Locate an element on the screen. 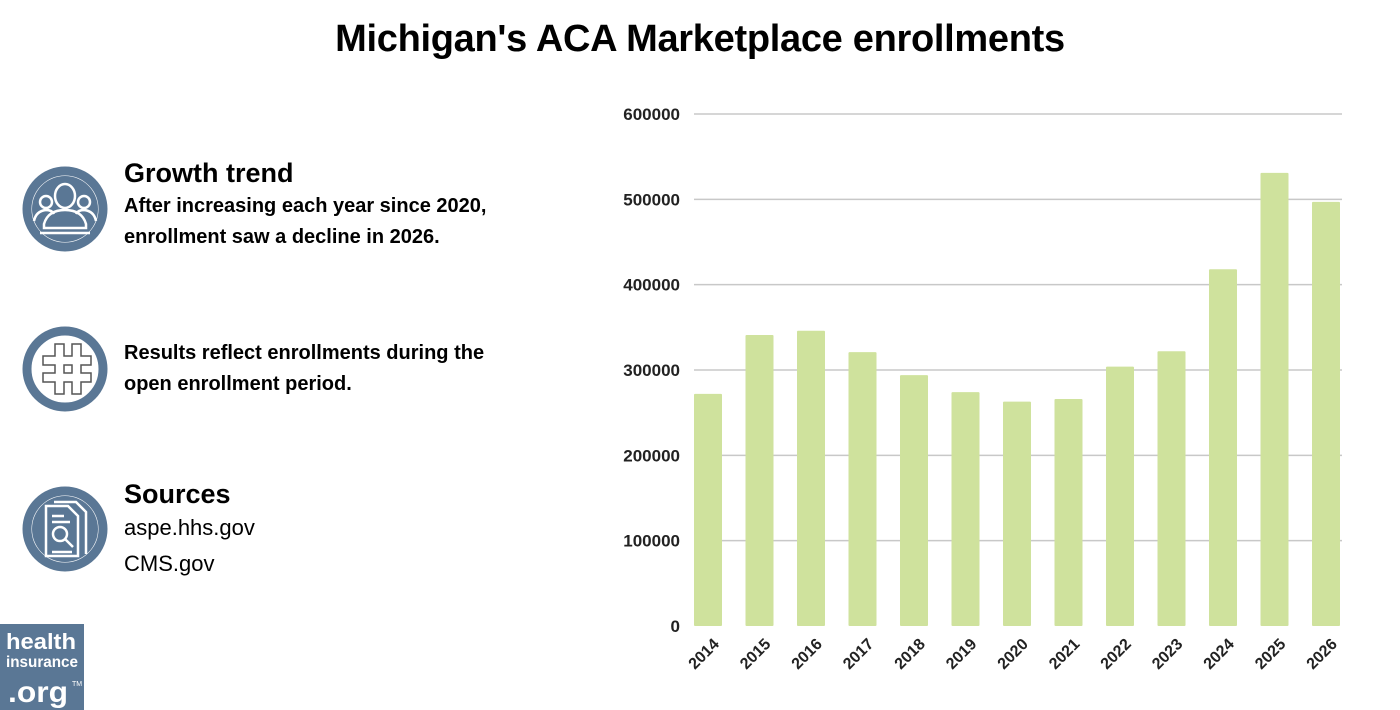 The height and width of the screenshot is (710, 1400). bar-2025 is located at coordinates (1274, 399).